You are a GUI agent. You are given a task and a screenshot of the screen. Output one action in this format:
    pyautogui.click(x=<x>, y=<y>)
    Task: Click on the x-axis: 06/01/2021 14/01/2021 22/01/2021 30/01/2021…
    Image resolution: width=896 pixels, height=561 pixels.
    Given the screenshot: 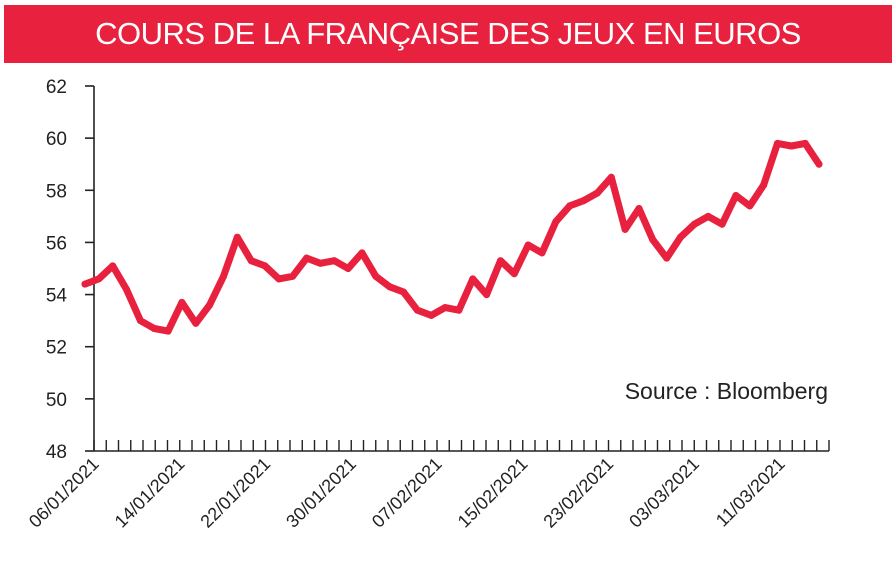 What is the action you would take?
    pyautogui.click(x=427, y=486)
    